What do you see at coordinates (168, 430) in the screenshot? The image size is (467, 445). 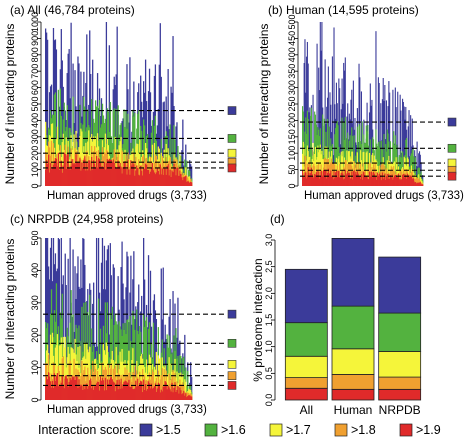 I see `legend-label: >1.5` at bounding box center [168, 430].